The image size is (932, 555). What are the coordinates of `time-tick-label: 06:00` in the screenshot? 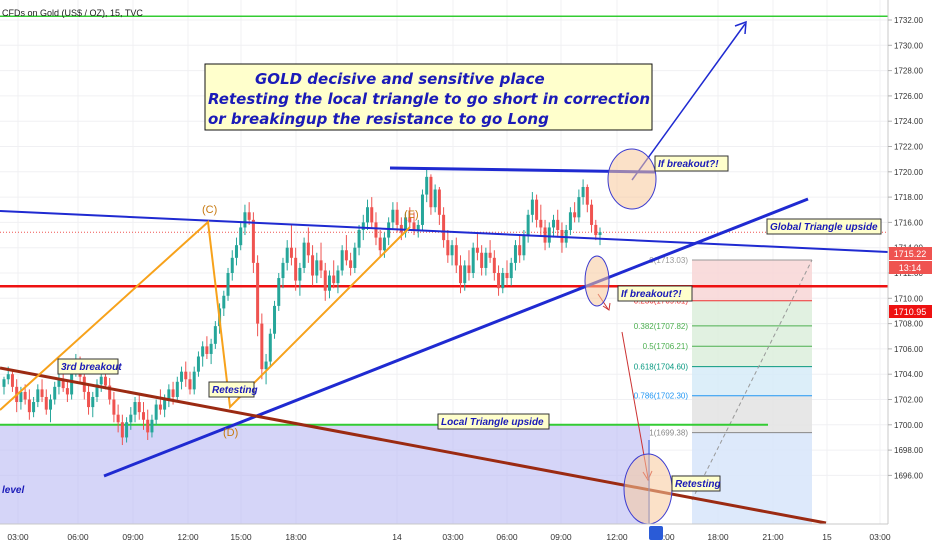 It's located at (507, 537).